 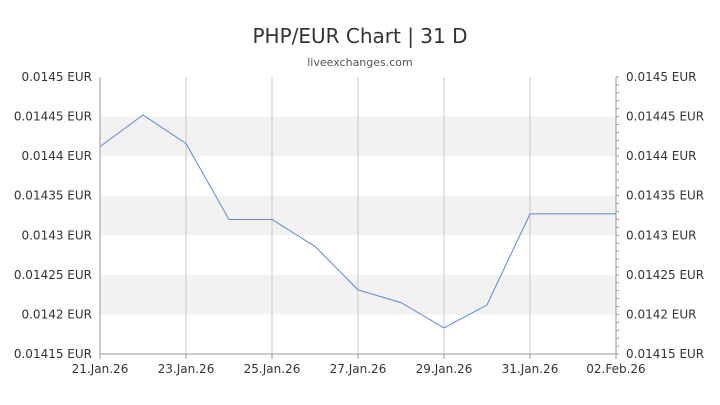 I want to click on y-tick-label-left: 0.0145 EUR, so click(x=56, y=77).